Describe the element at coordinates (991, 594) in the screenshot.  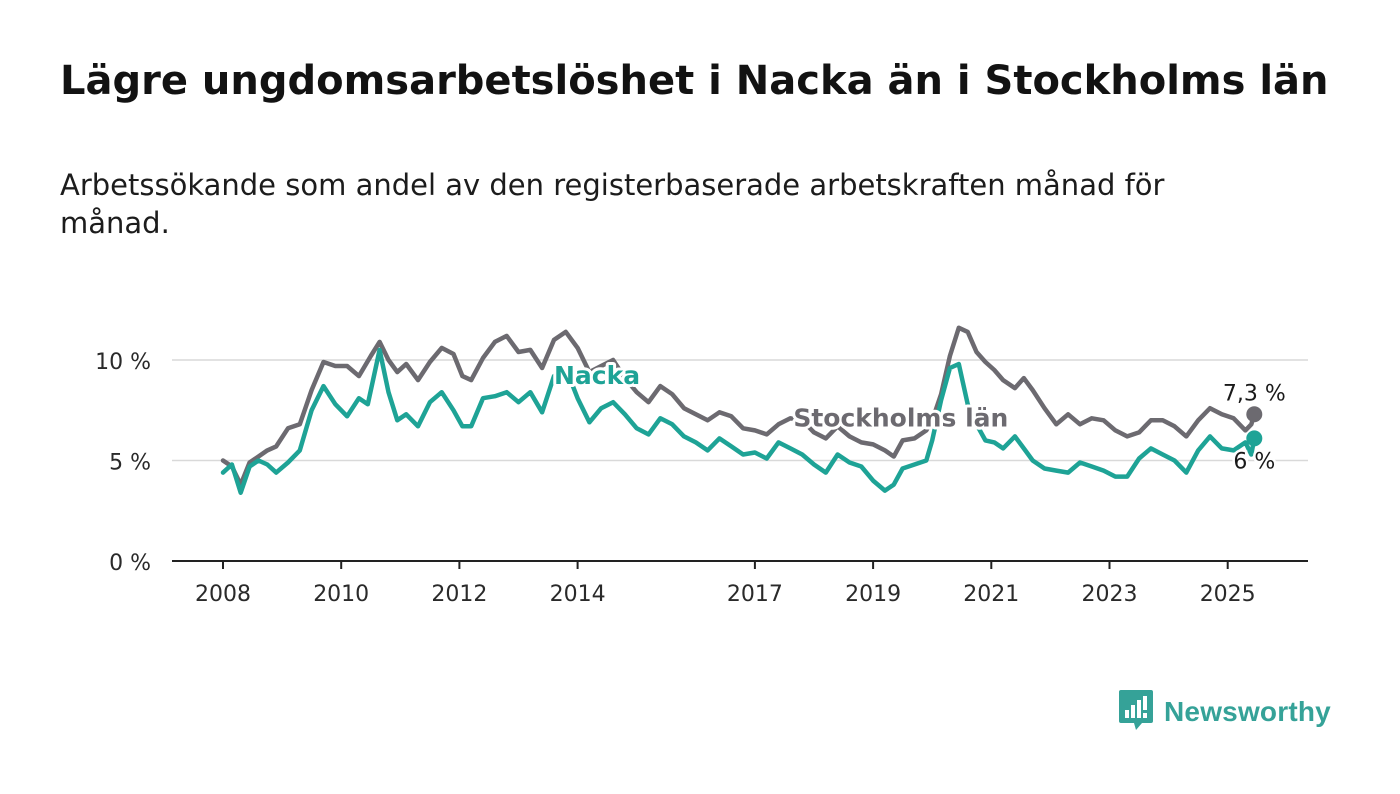
I see `x-tick-label: 2021` at that location.